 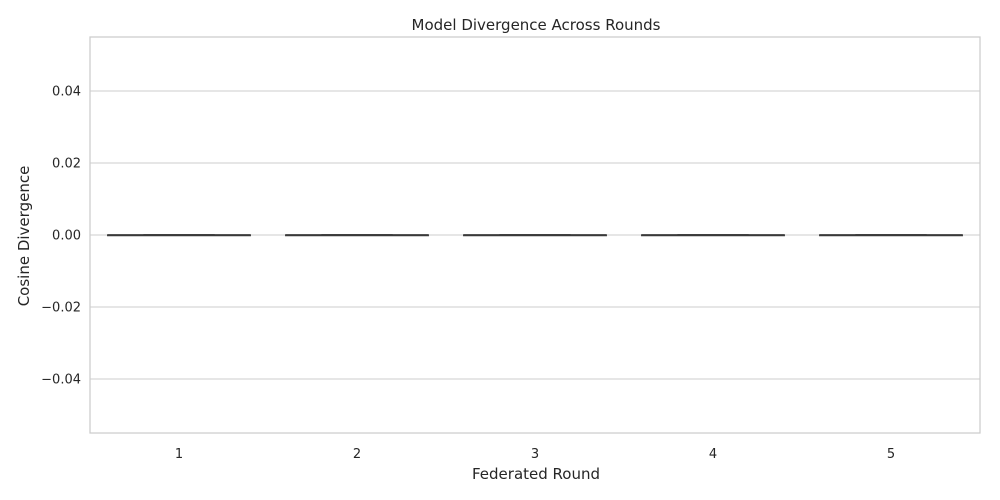 What do you see at coordinates (357, 454) in the screenshot?
I see `x-tick-label: 2` at bounding box center [357, 454].